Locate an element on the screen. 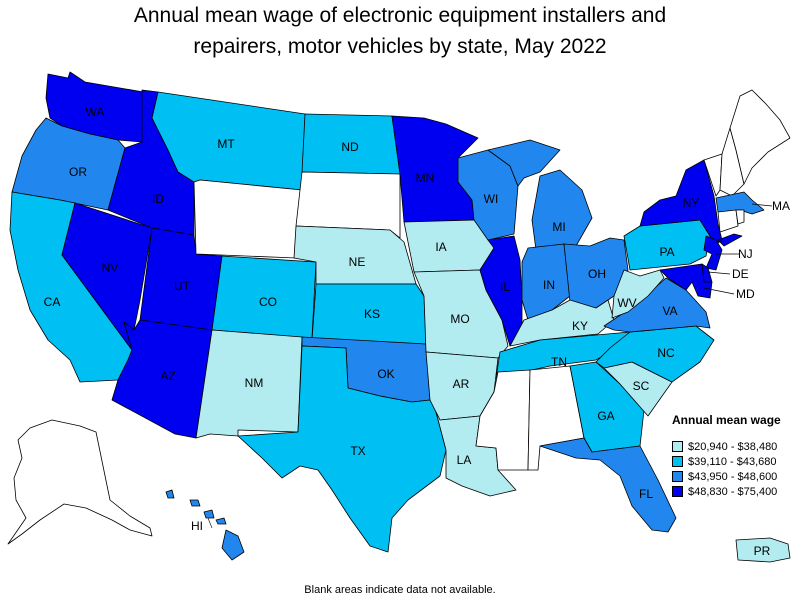 Image resolution: width=800 pixels, height=600 pixels. footnote: Blank areas indicate data not available. is located at coordinates (400, 590).